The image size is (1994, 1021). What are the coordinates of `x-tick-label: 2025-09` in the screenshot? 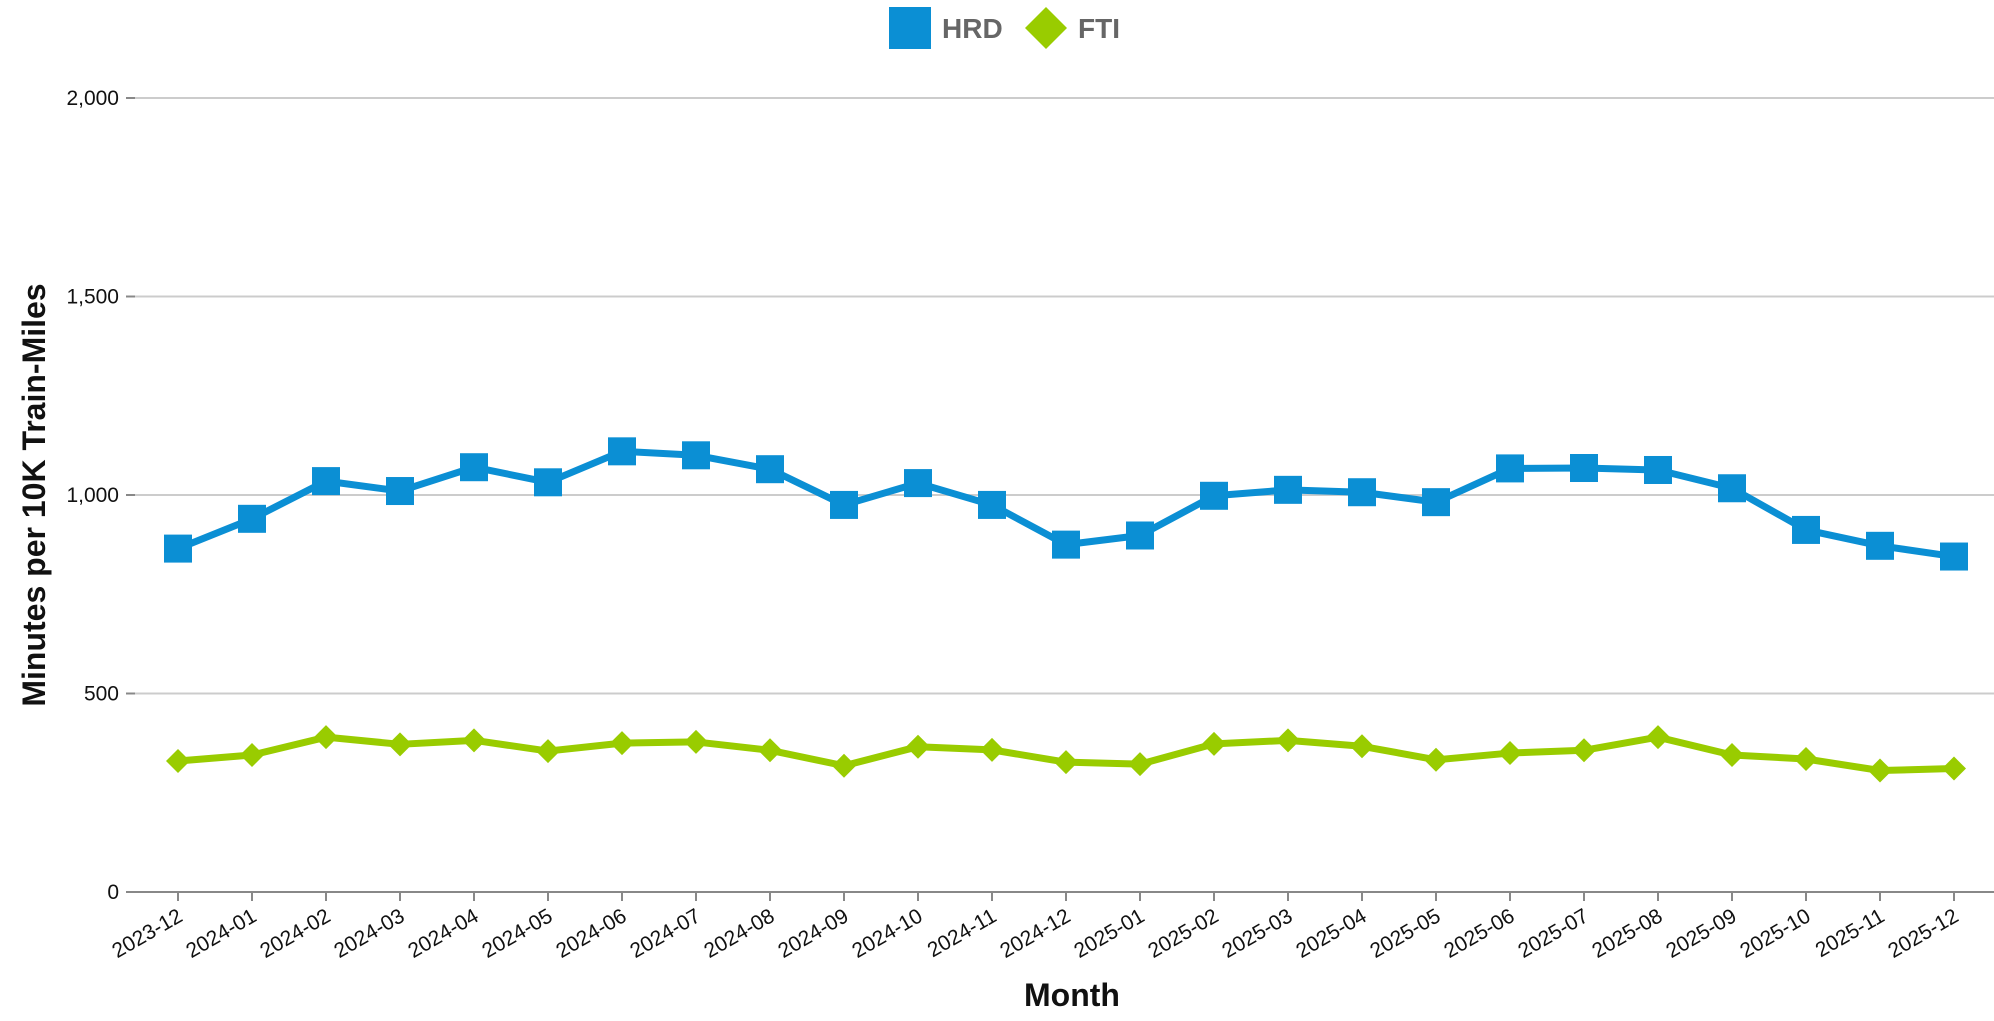 It's located at (1701, 933).